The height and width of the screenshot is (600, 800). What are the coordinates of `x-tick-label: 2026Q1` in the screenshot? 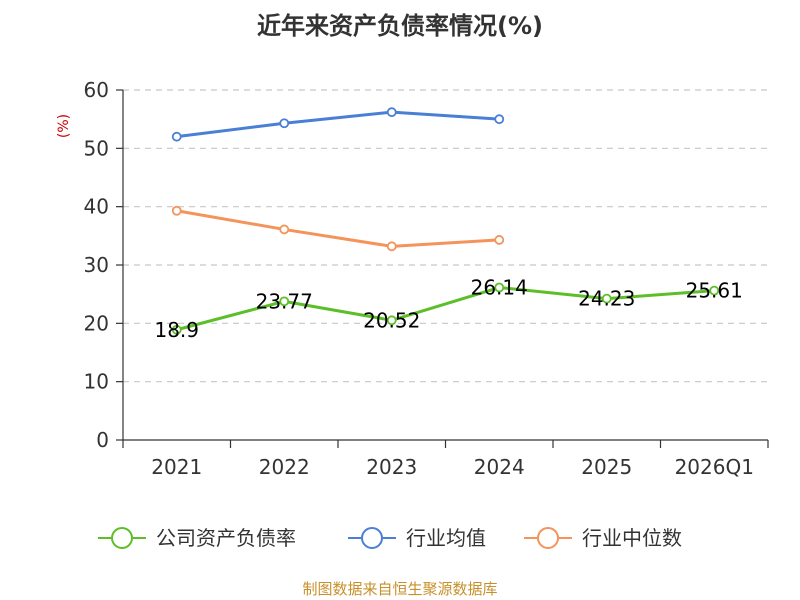 It's located at (714, 467).